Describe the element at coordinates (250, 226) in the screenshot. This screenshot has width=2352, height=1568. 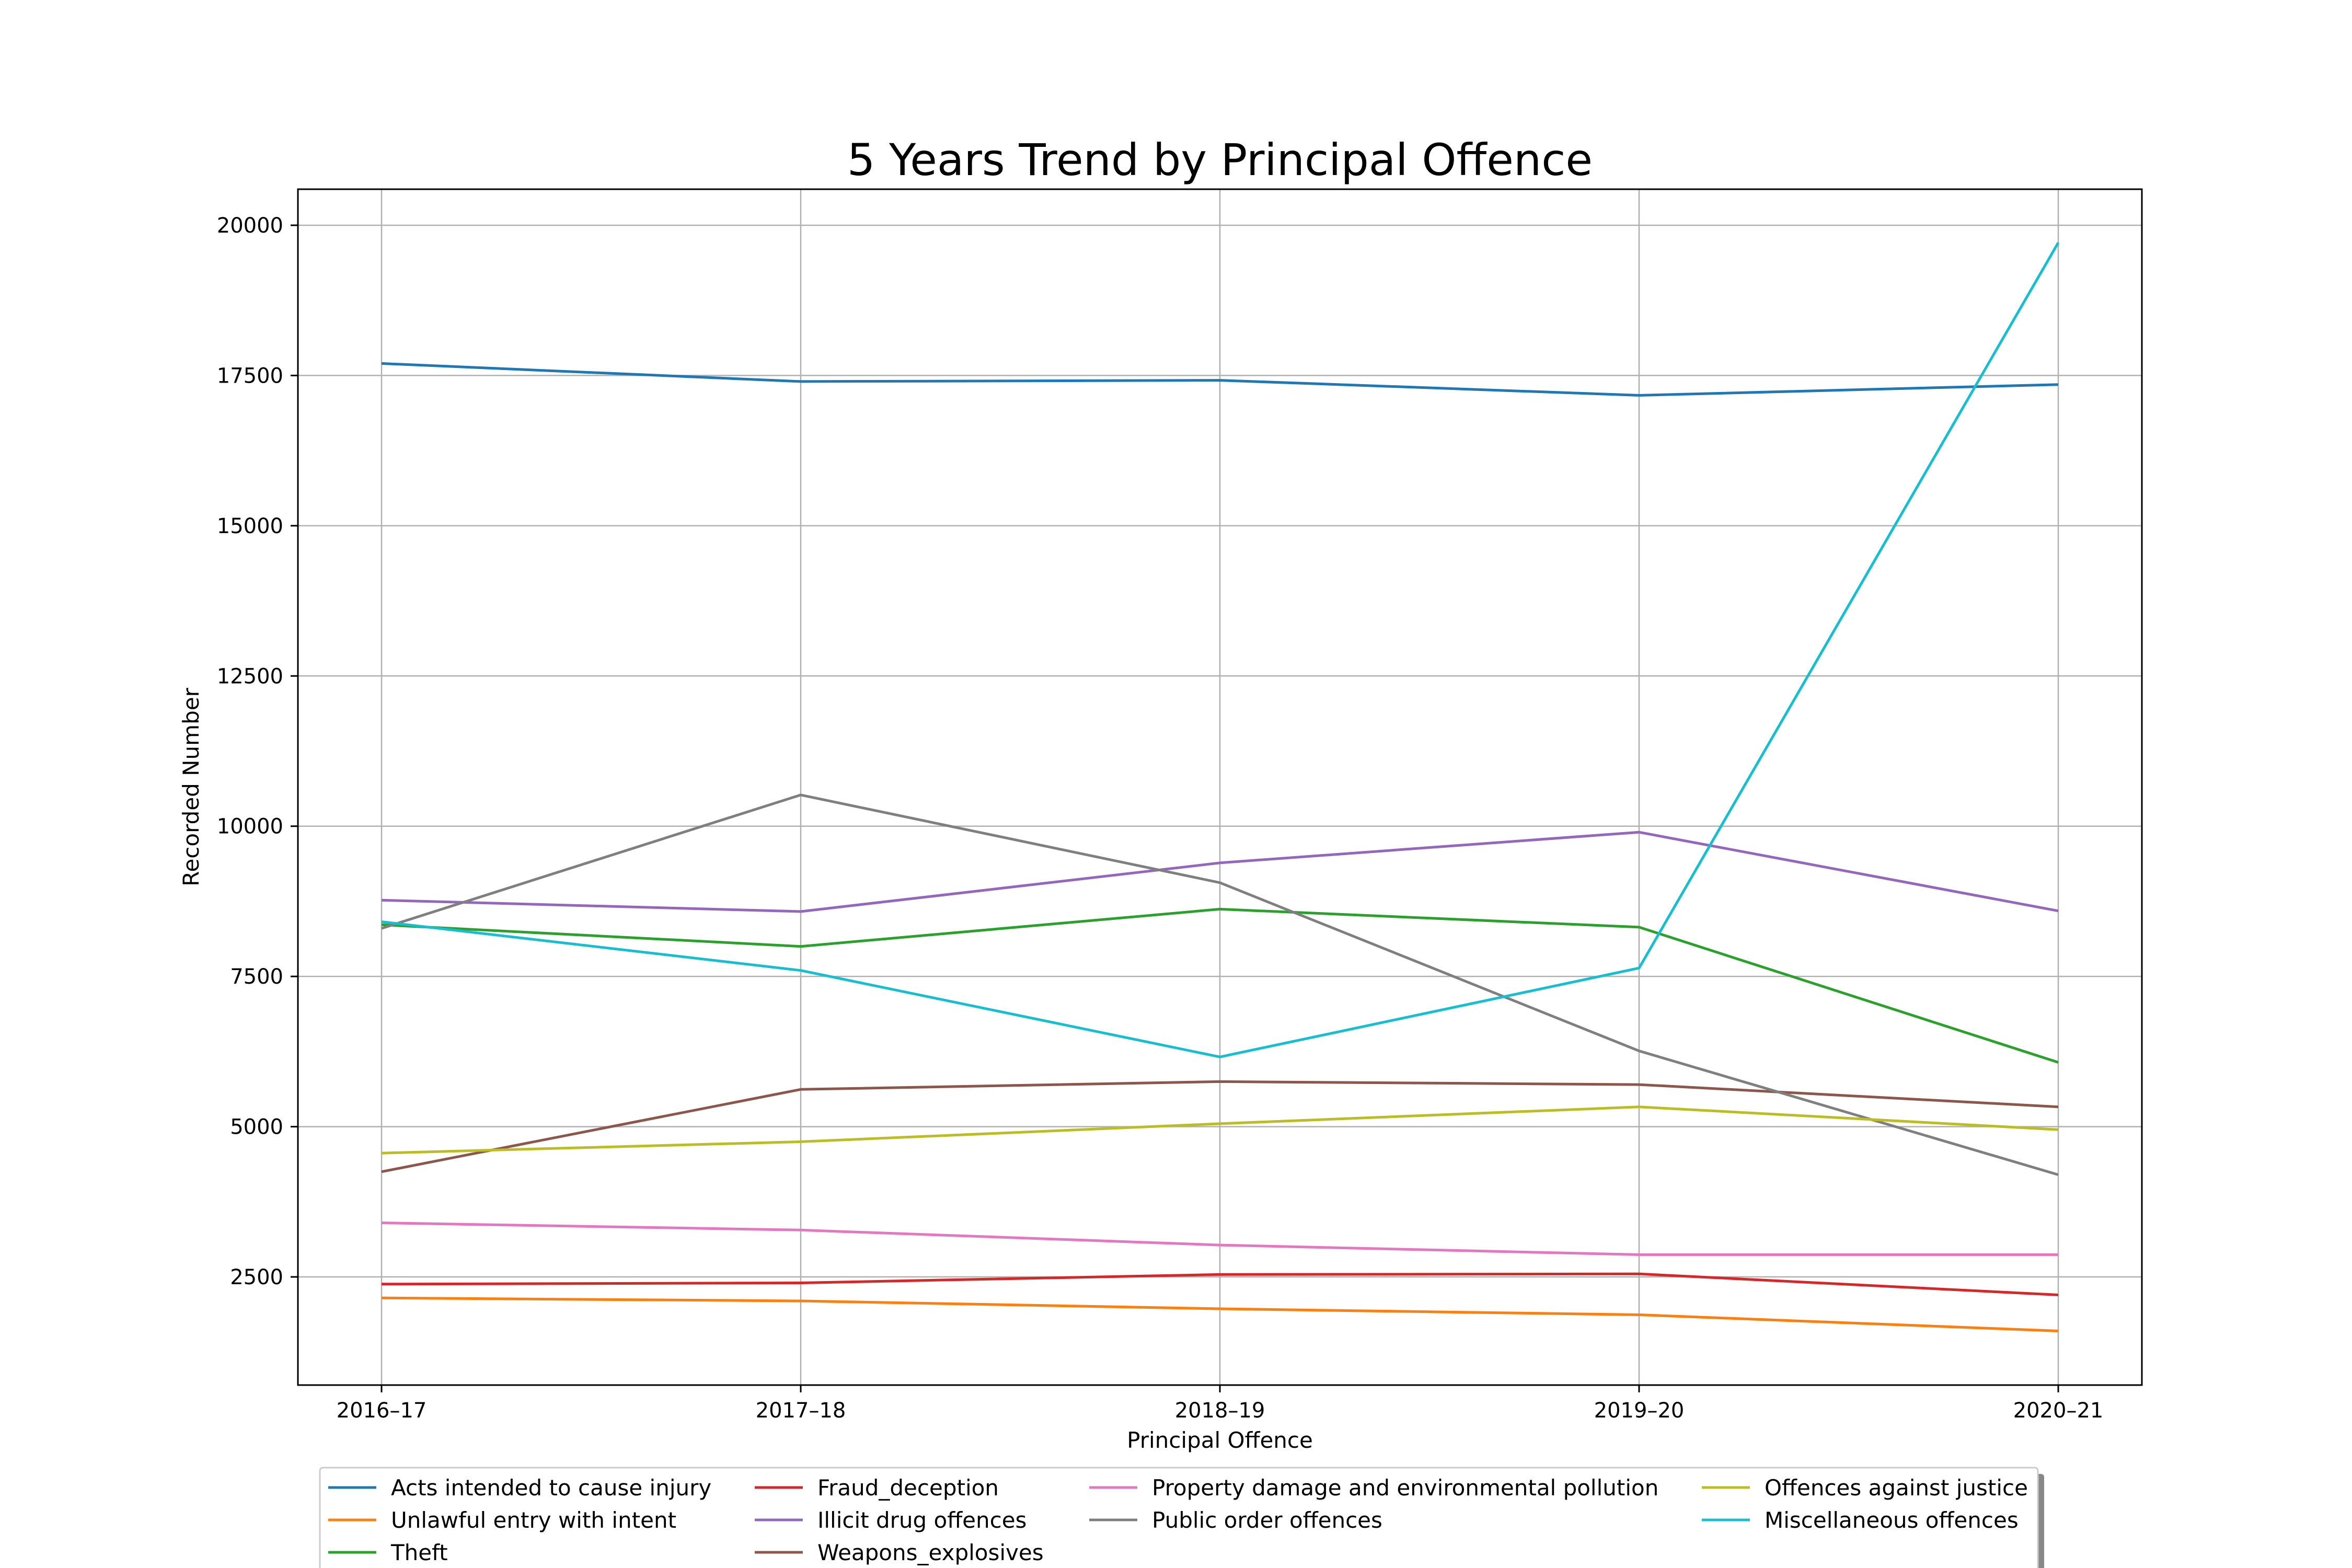
I see `y-tick-label: 20000` at that location.